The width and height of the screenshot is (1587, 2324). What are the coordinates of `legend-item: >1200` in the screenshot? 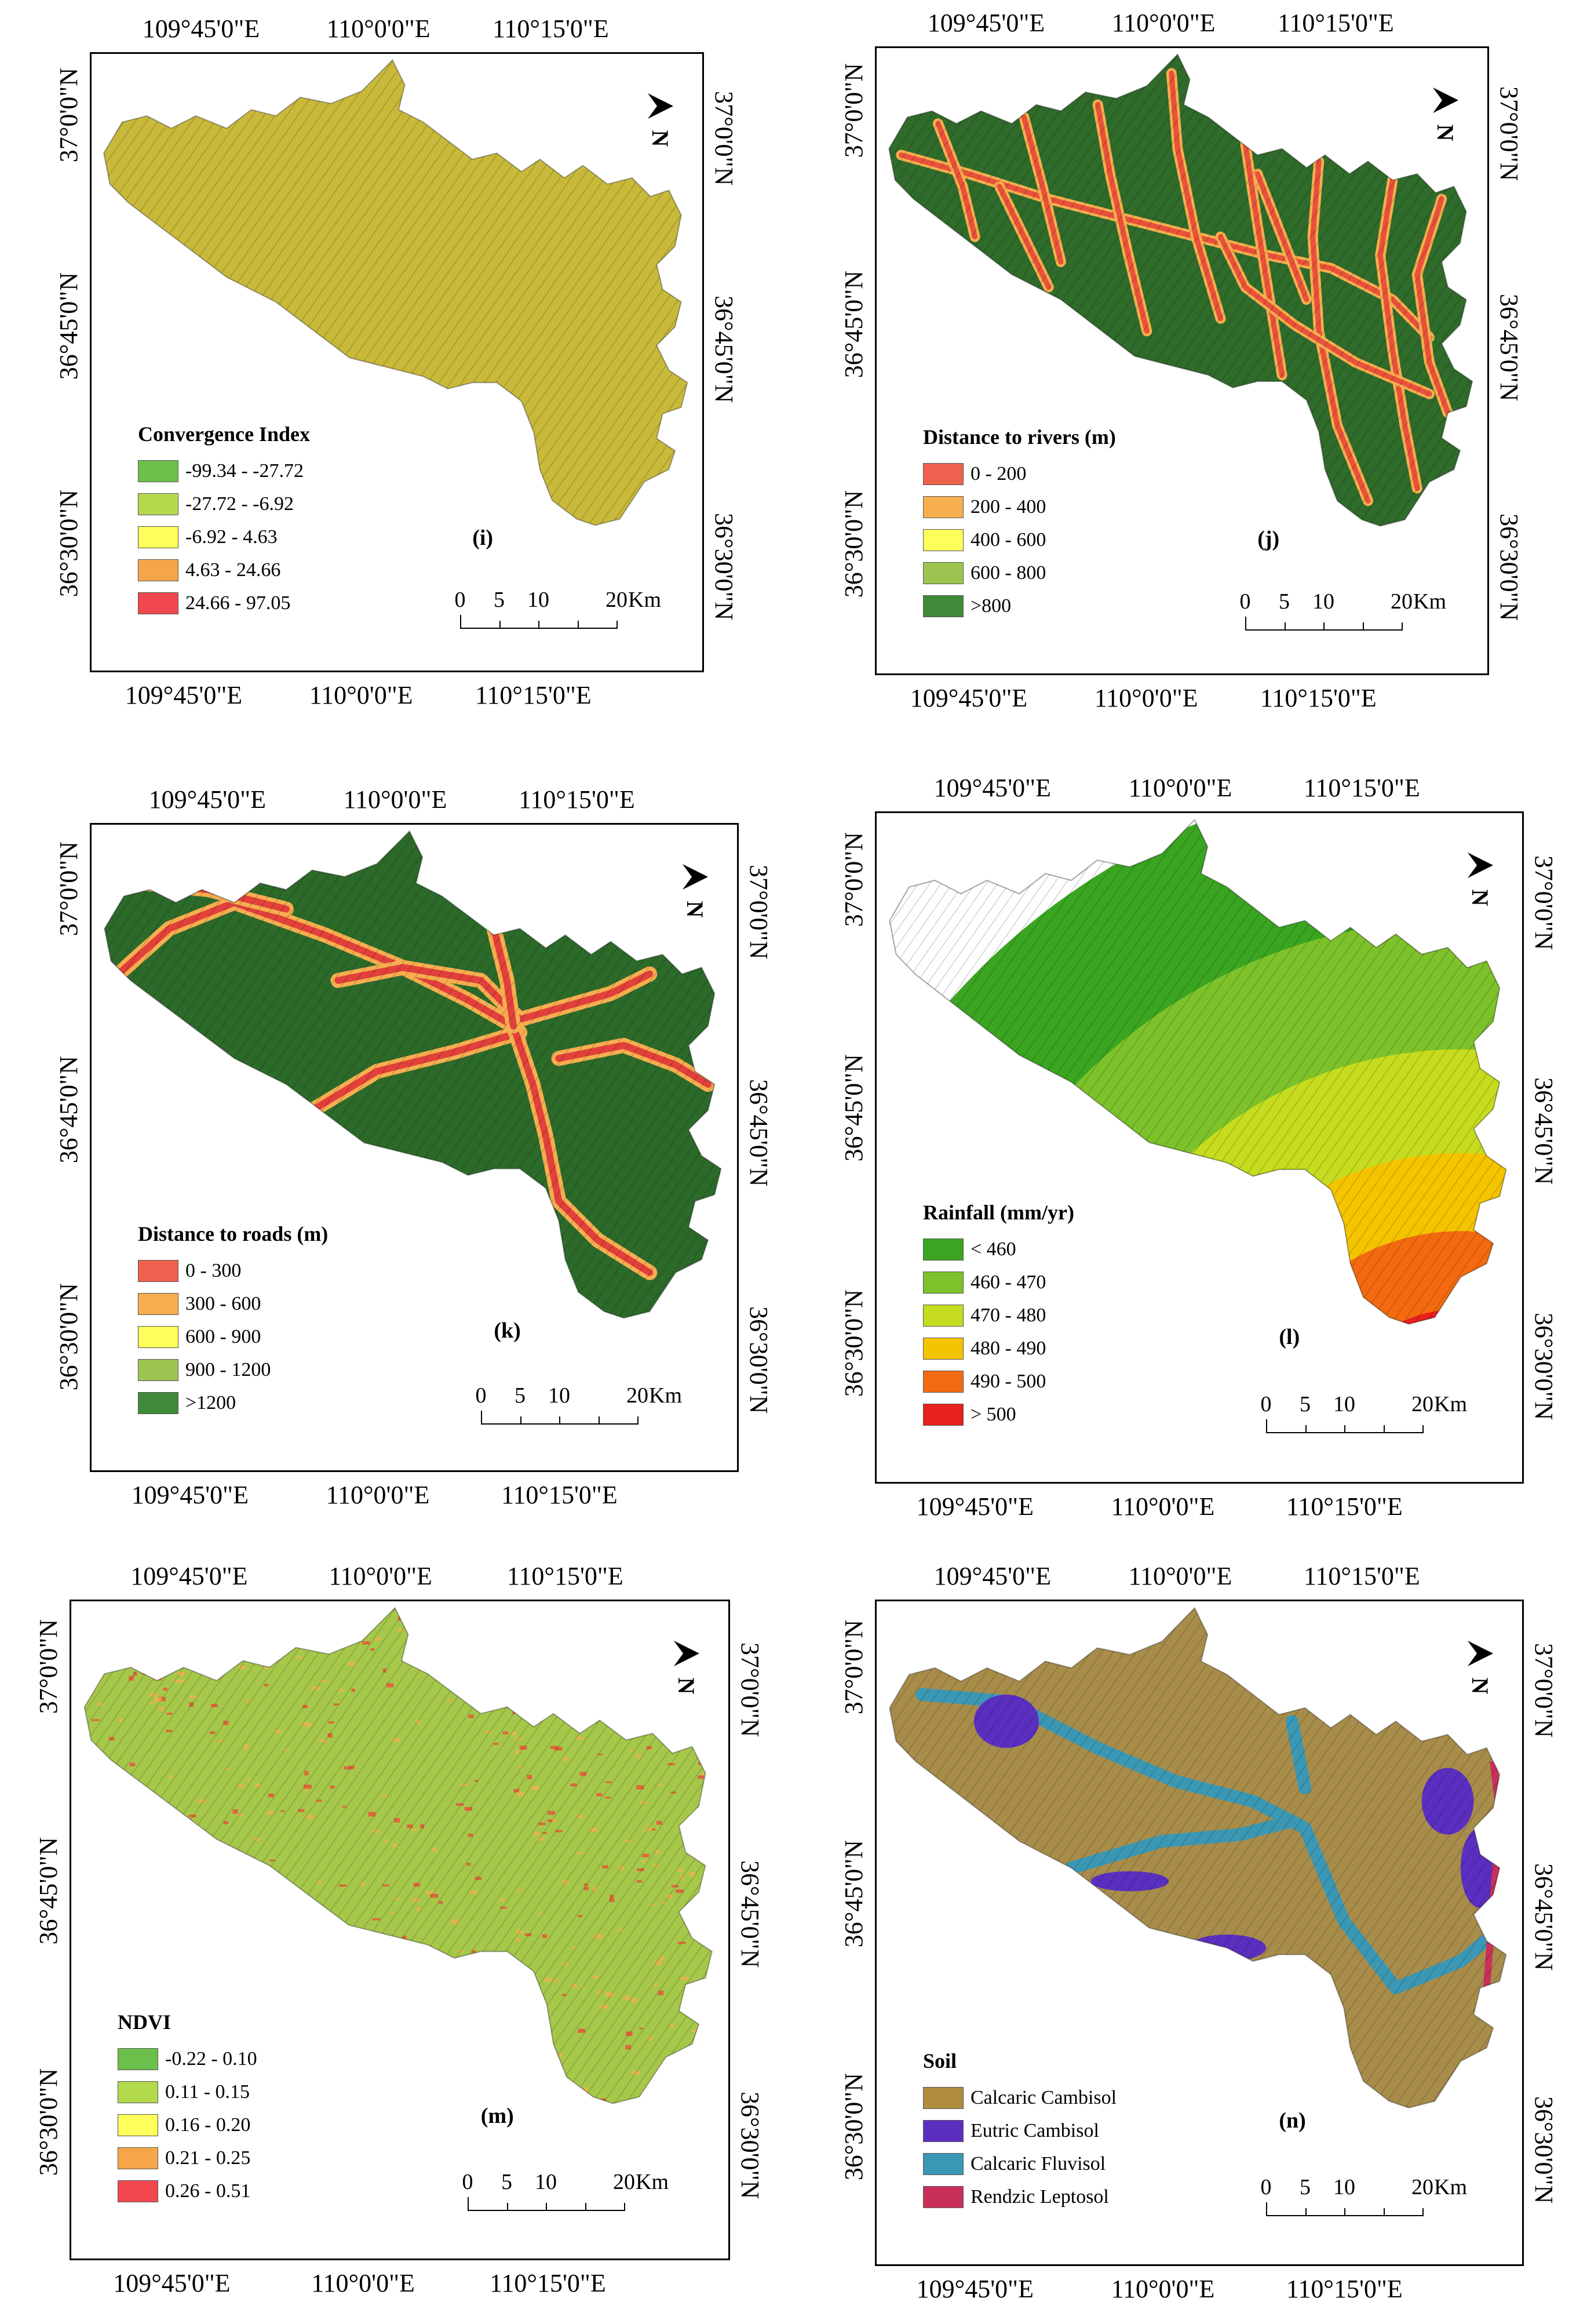 It's located at (233, 1403).